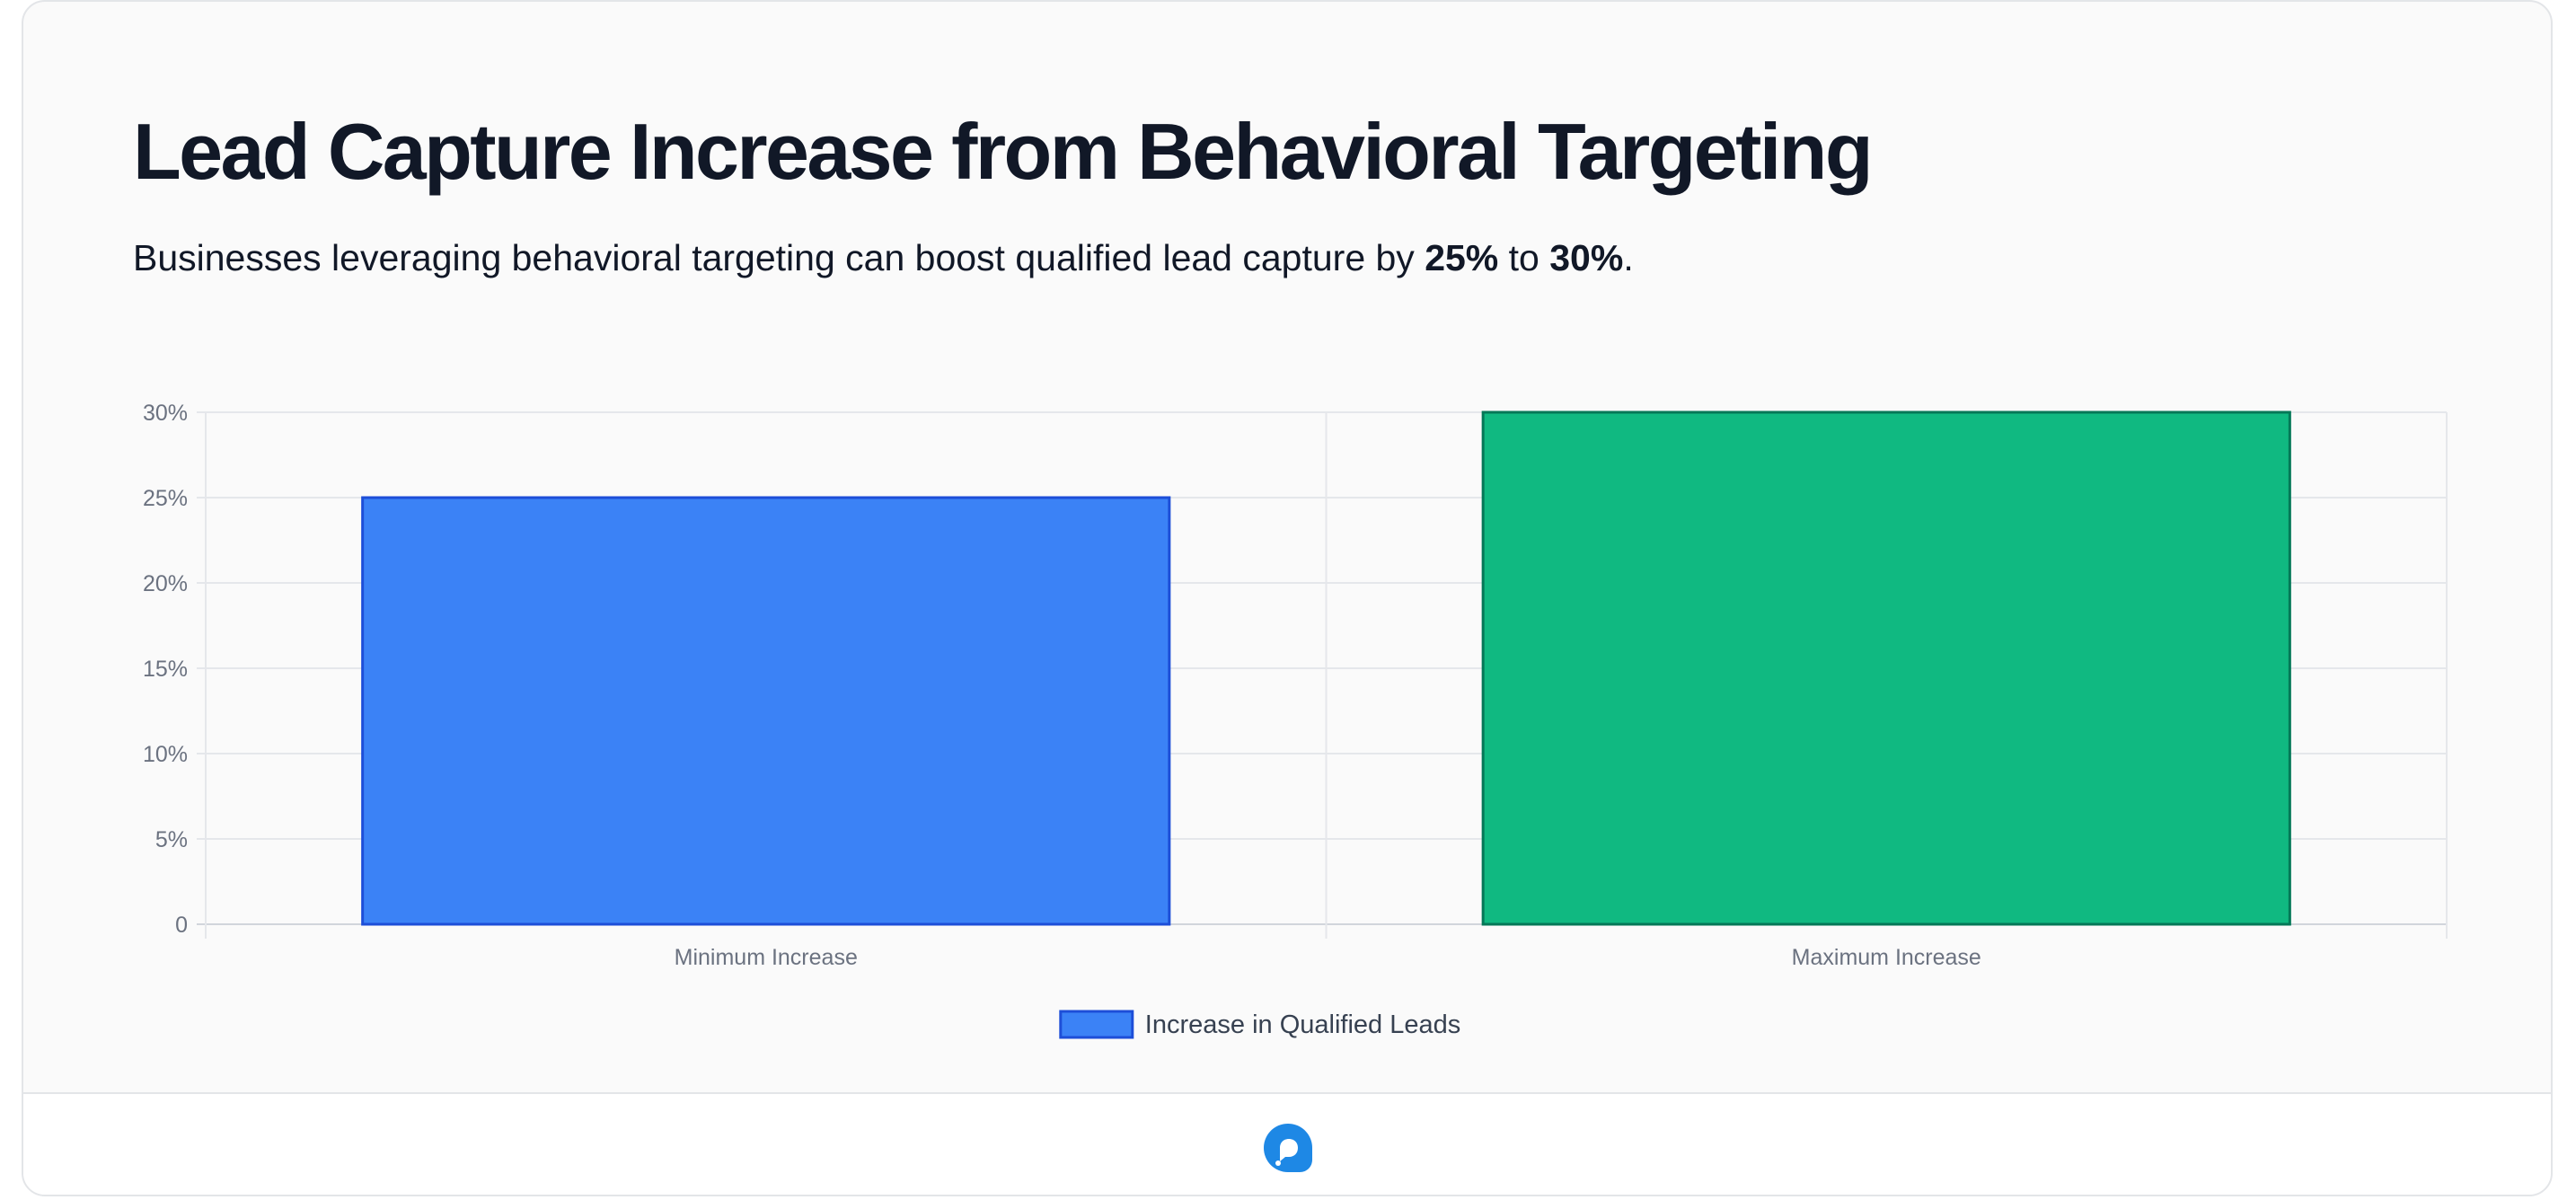 The width and height of the screenshot is (2576, 1200). Describe the element at coordinates (1462, 257) in the screenshot. I see `subtitle-low-value: 25%` at that location.